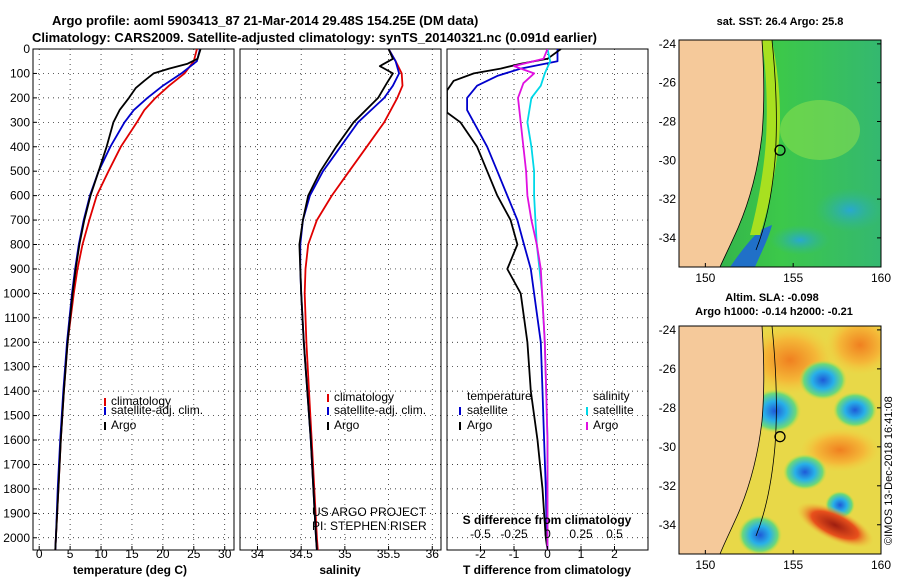 The width and height of the screenshot is (900, 580). I want to click on x-tick-label: 25, so click(194, 554).